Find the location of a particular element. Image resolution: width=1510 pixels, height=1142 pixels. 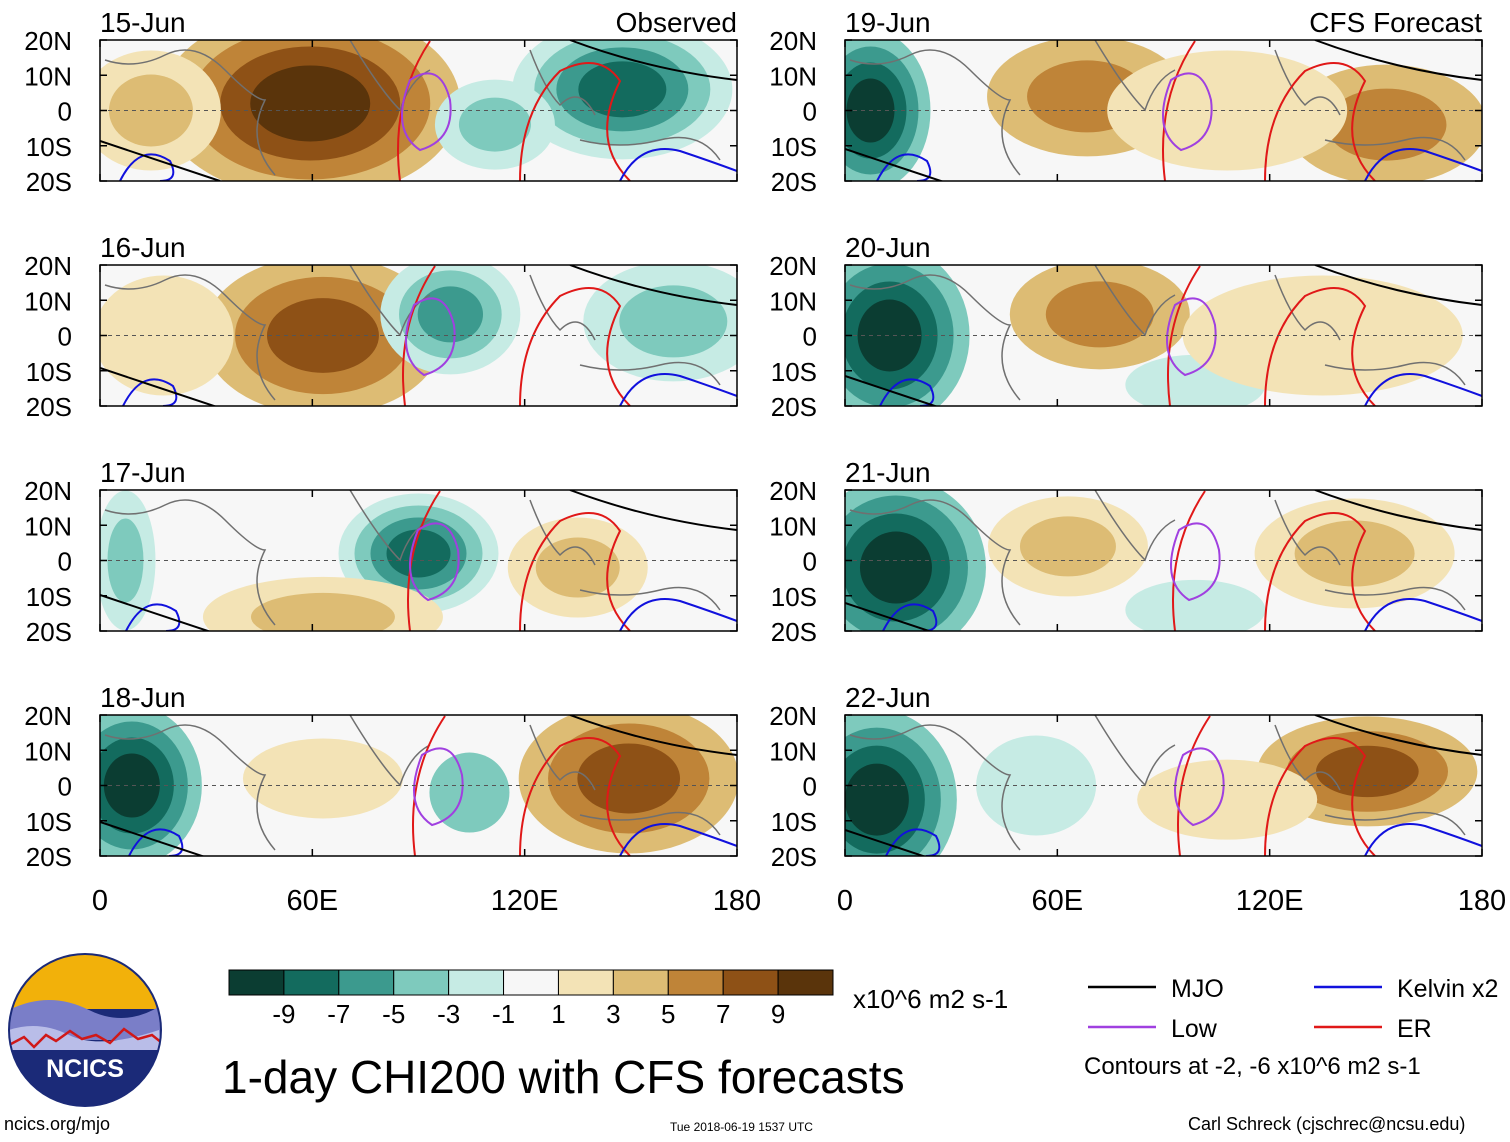

panel-date-label: 20-Jun is located at coordinates (888, 247).